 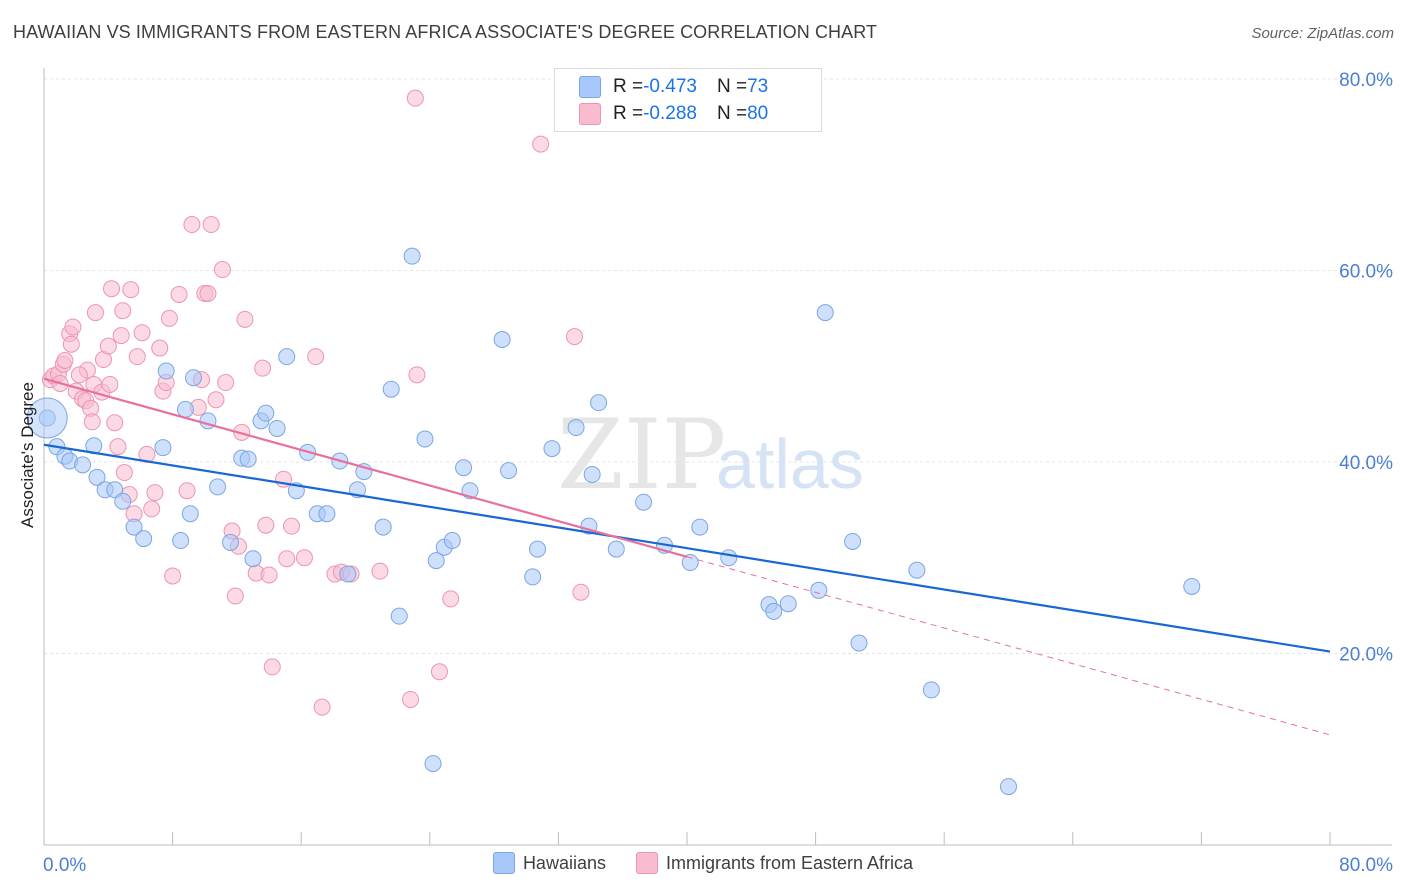 What do you see at coordinates (564, 862) in the screenshot?
I see `legend-label-hawaiians: Hawaiians` at bounding box center [564, 862].